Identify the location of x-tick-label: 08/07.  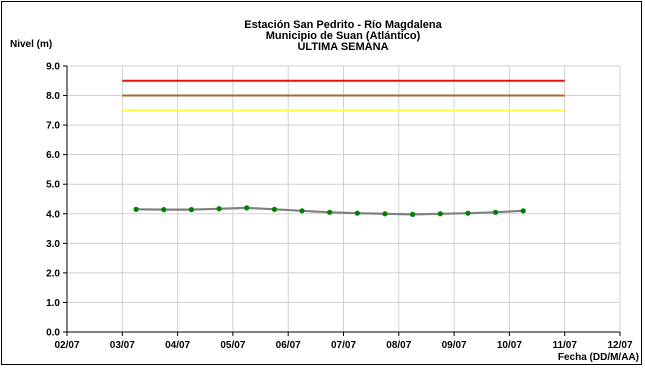
(398, 345).